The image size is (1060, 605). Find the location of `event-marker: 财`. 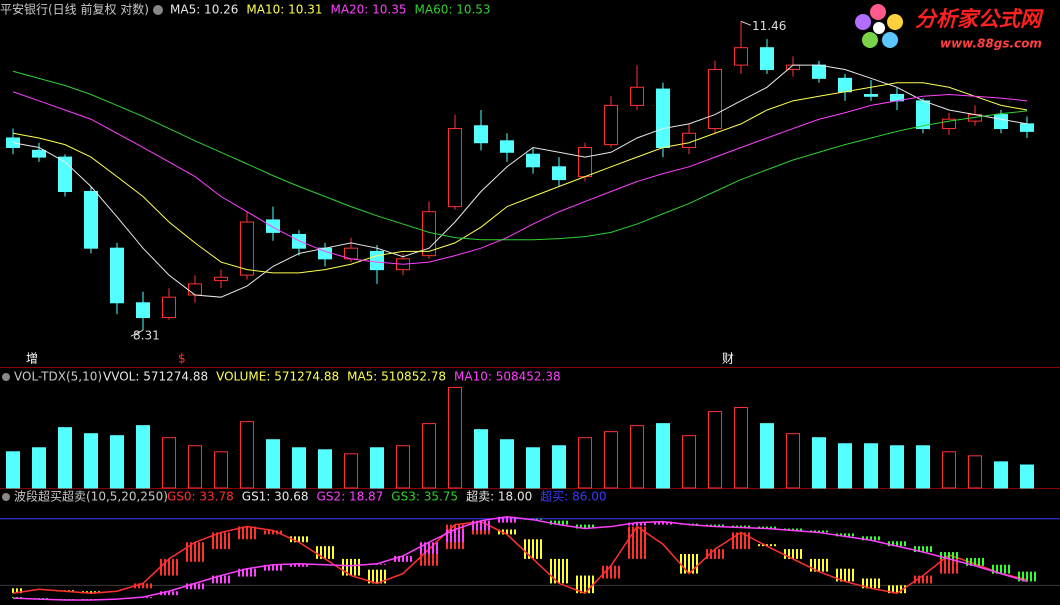

event-marker: 财 is located at coordinates (728, 359).